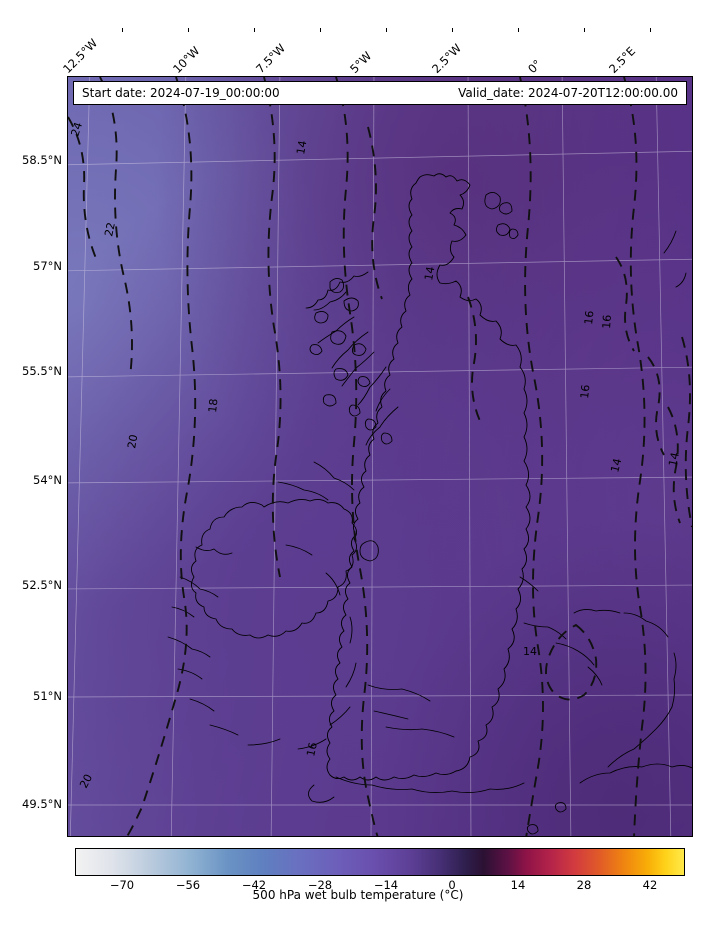  Describe the element at coordinates (650, 885) in the screenshot. I see `colorbar-tick-8: 42` at that location.